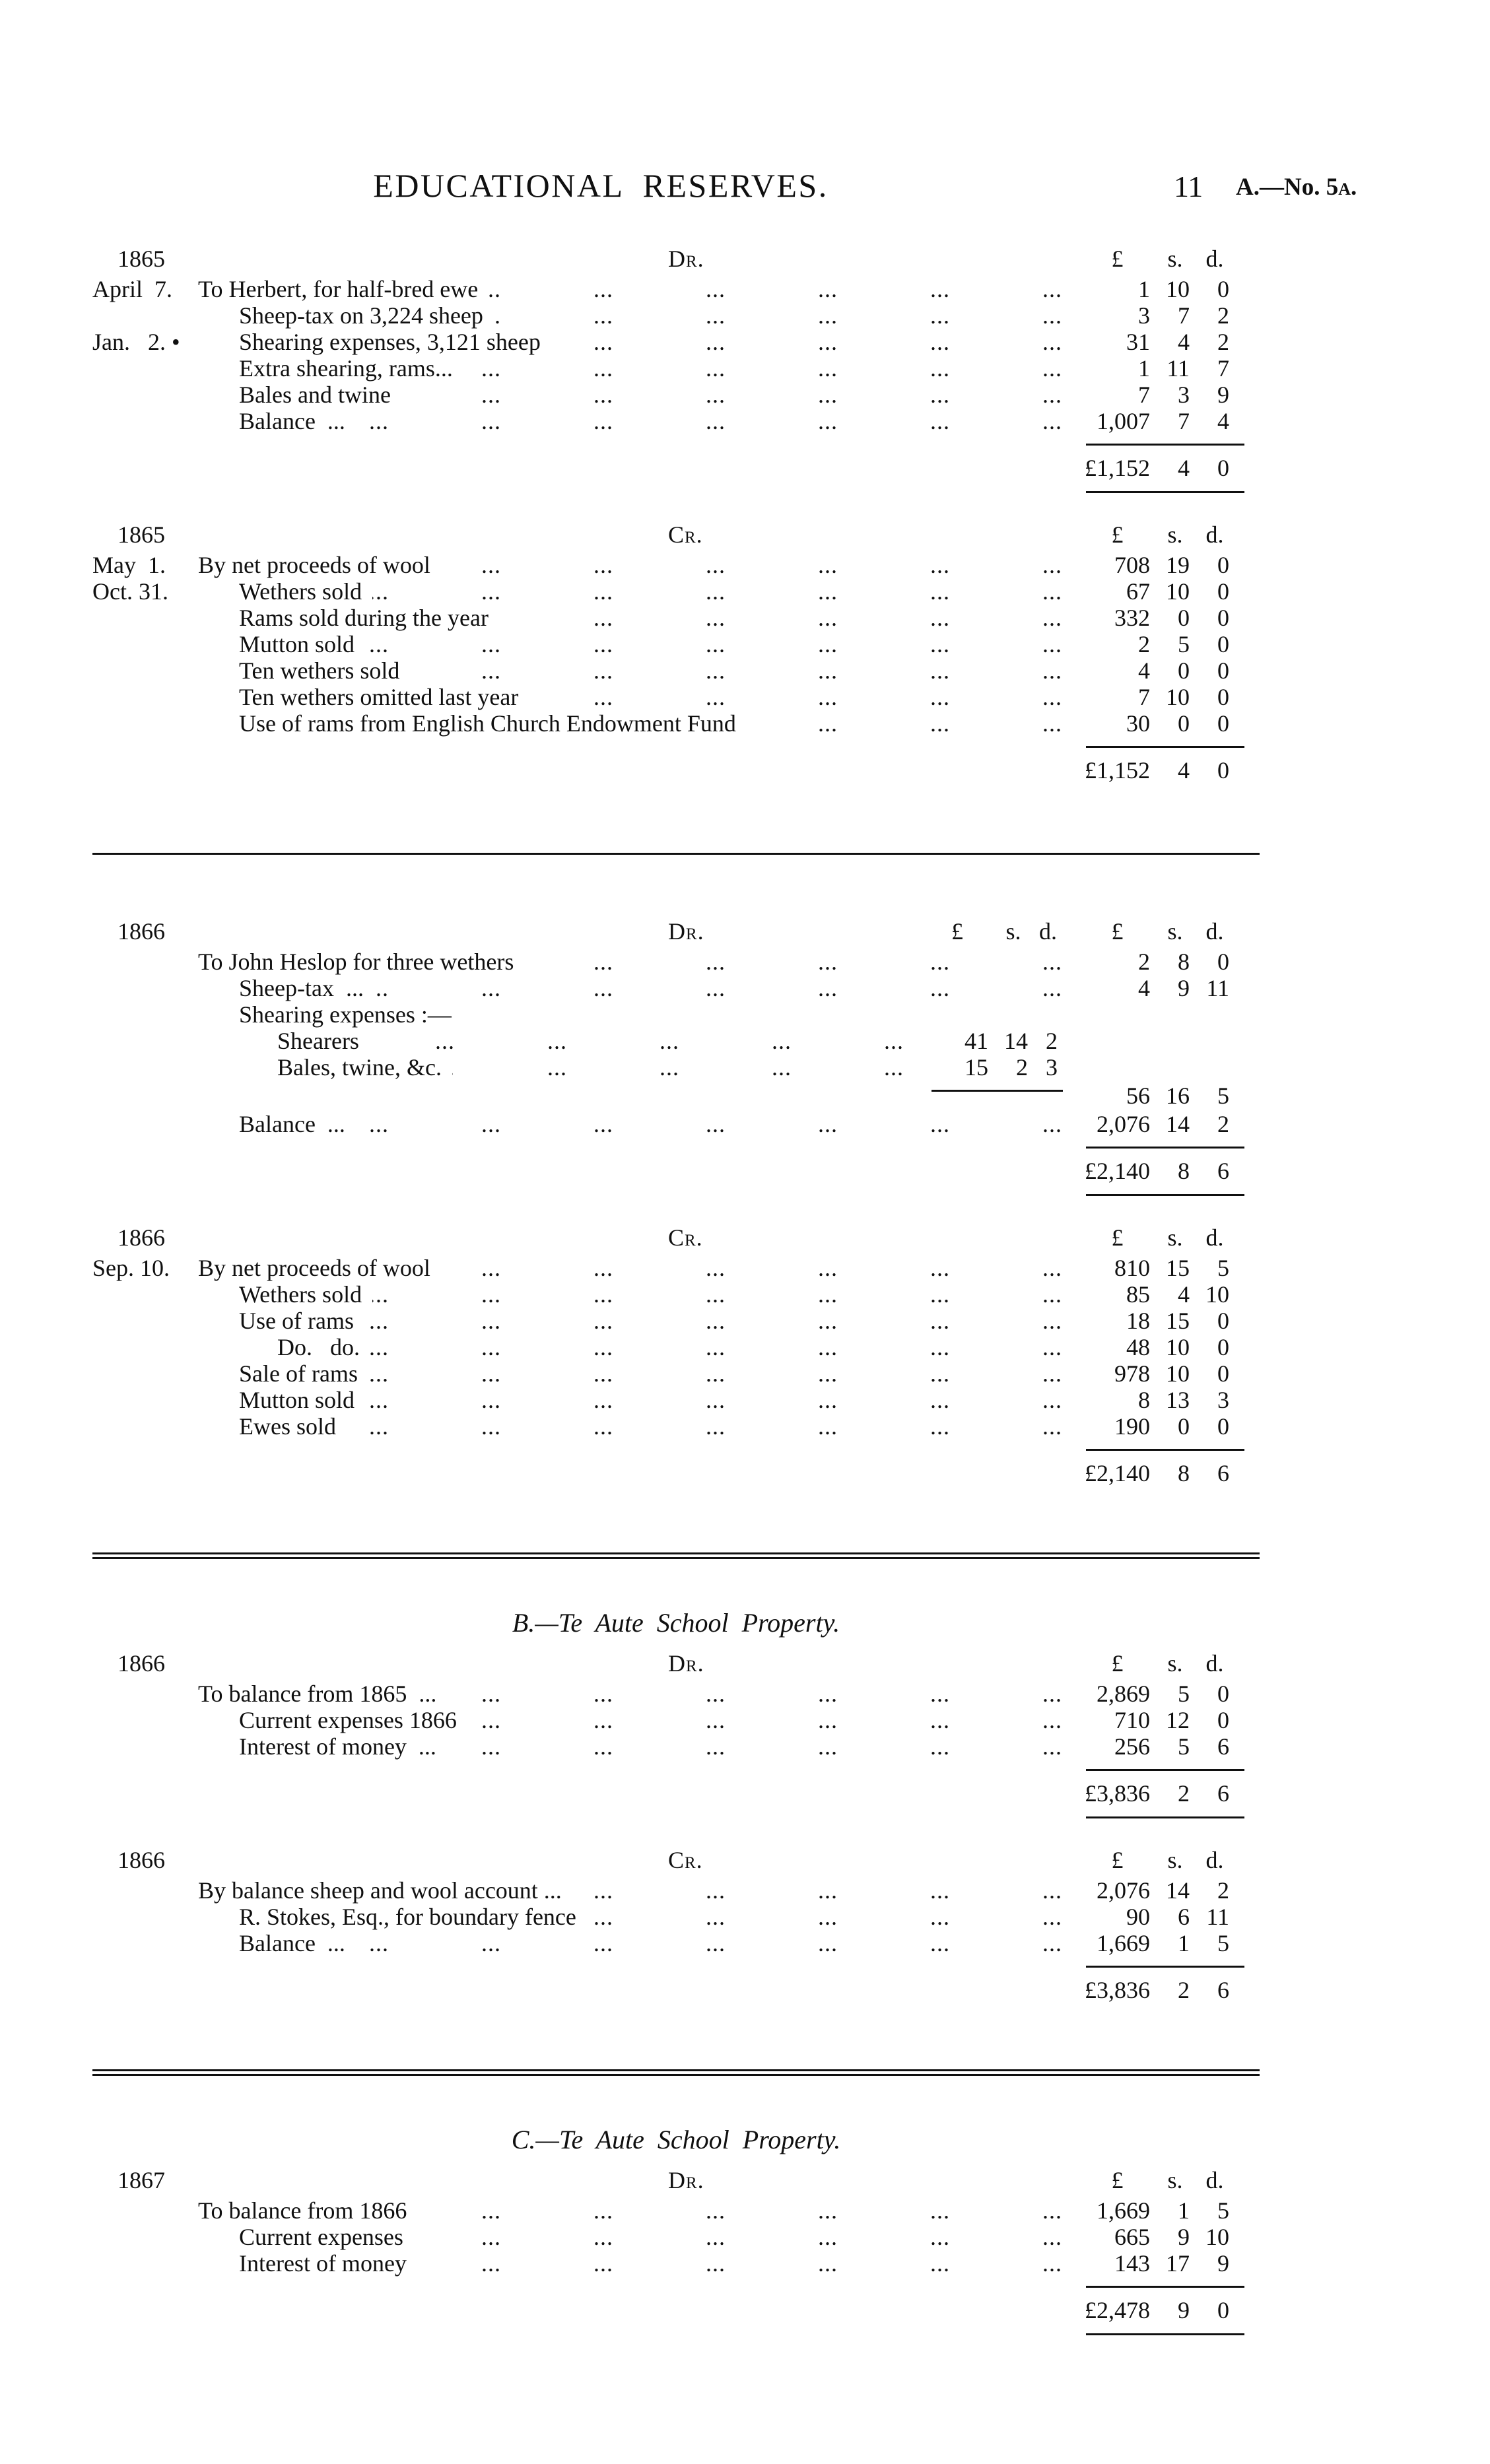  What do you see at coordinates (359, 1068) in the screenshot?
I see `row-label: Bales, twine, &c.` at bounding box center [359, 1068].